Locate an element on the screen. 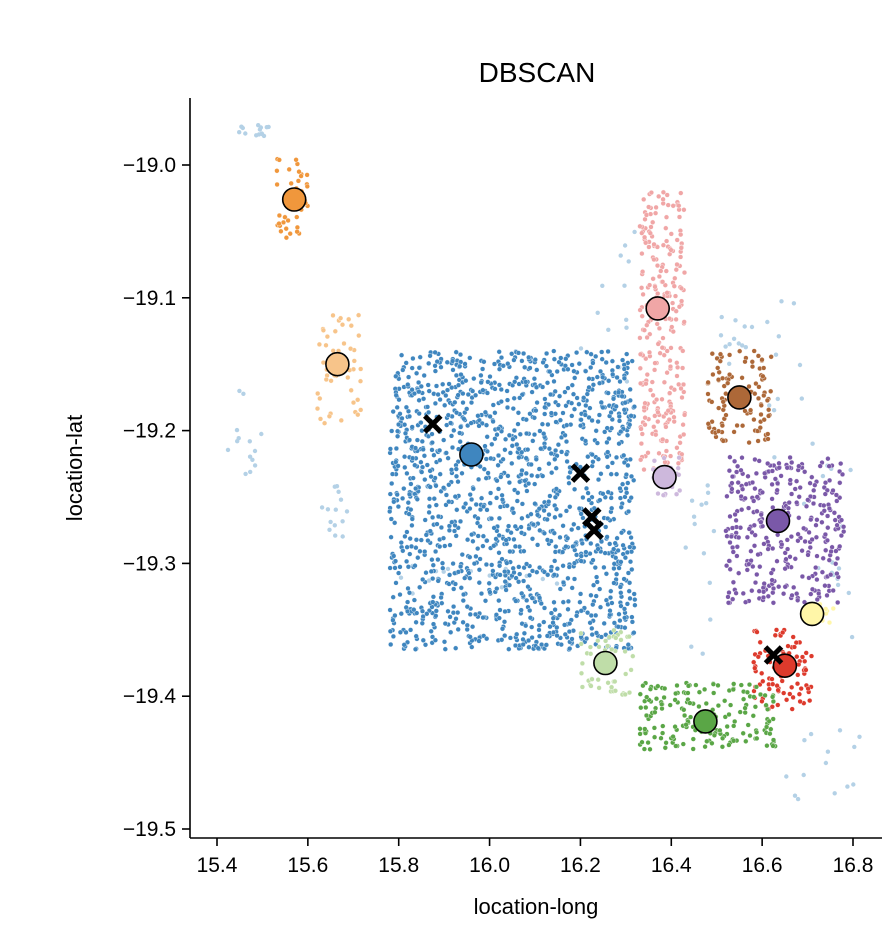 The height and width of the screenshot is (938, 894). cluster-6-point is located at coordinates (679, 475).